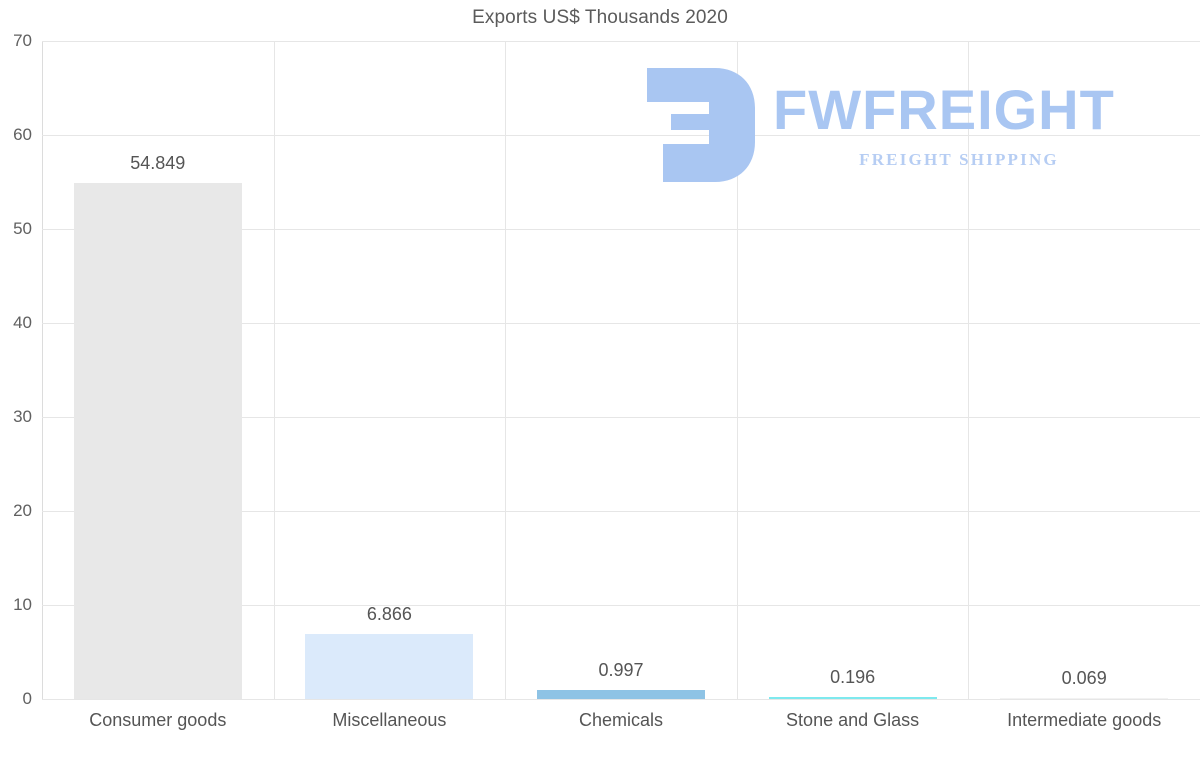 The height and width of the screenshot is (763, 1200). Describe the element at coordinates (959, 159) in the screenshot. I see `watermark-tagline: FREIGHT SHIPPING` at that location.